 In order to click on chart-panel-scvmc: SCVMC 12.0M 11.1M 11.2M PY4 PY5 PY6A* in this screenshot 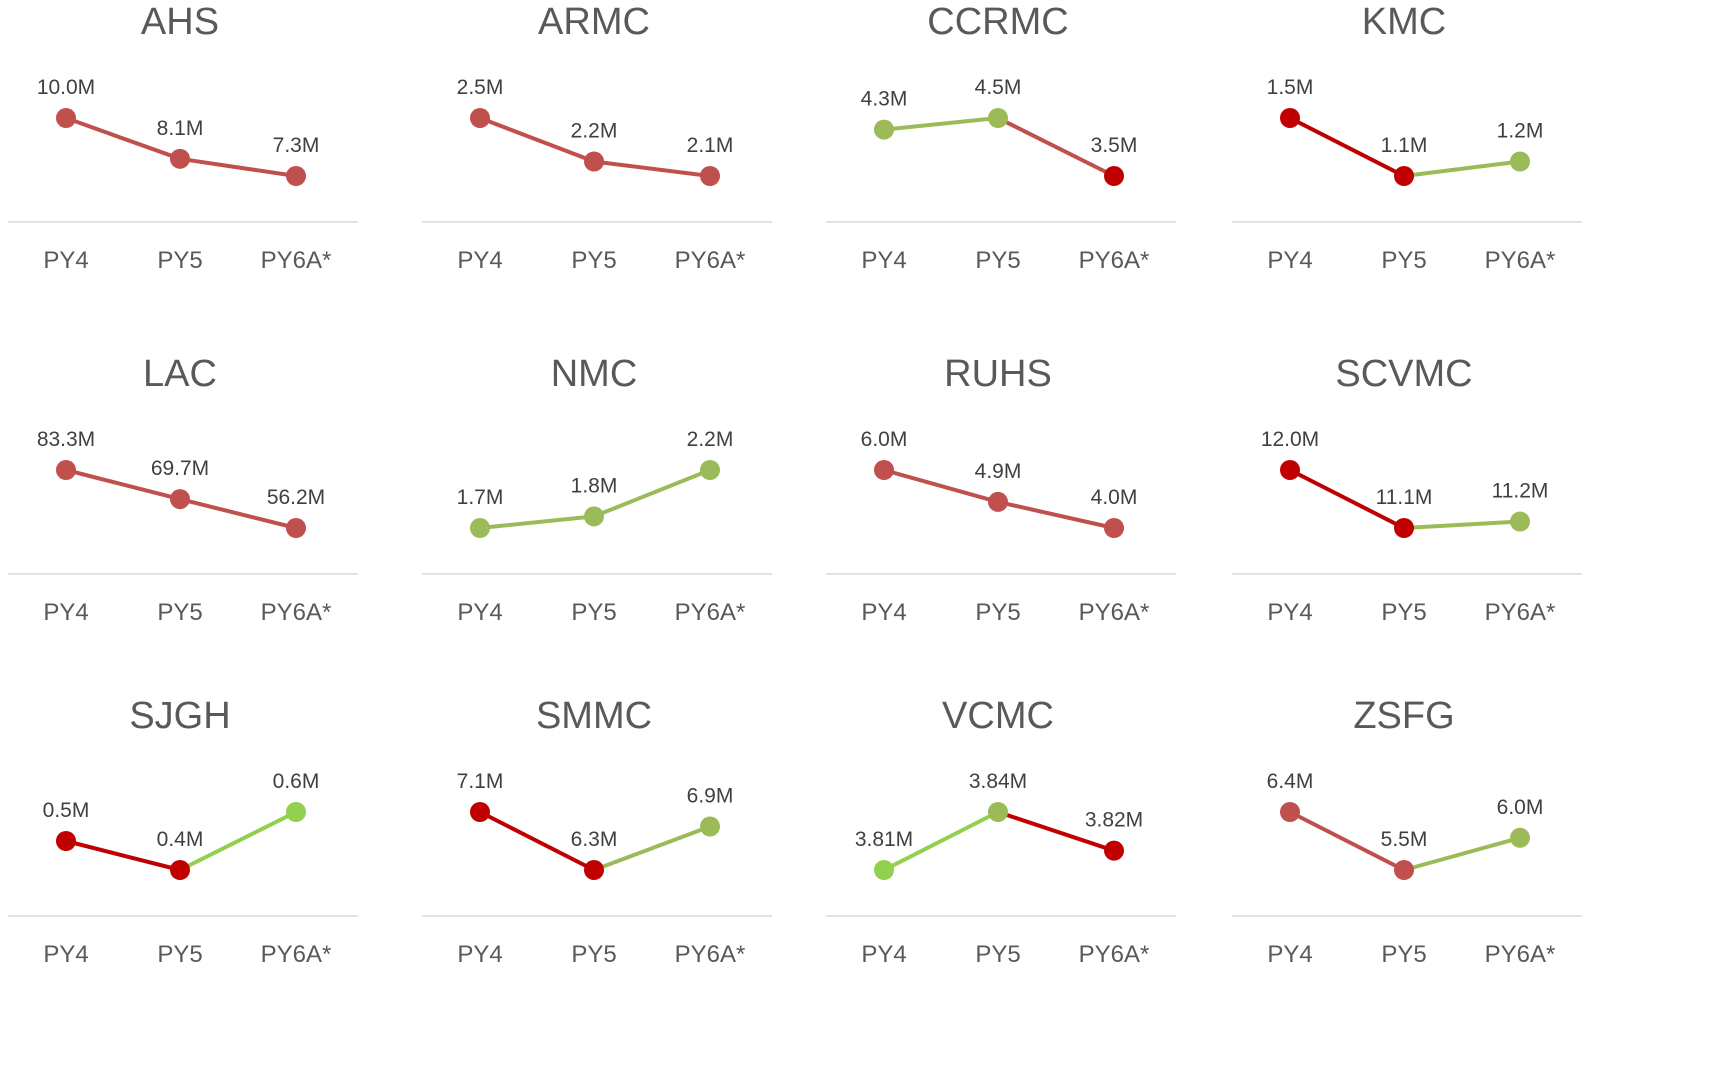, I will do `click(1447, 522)`.